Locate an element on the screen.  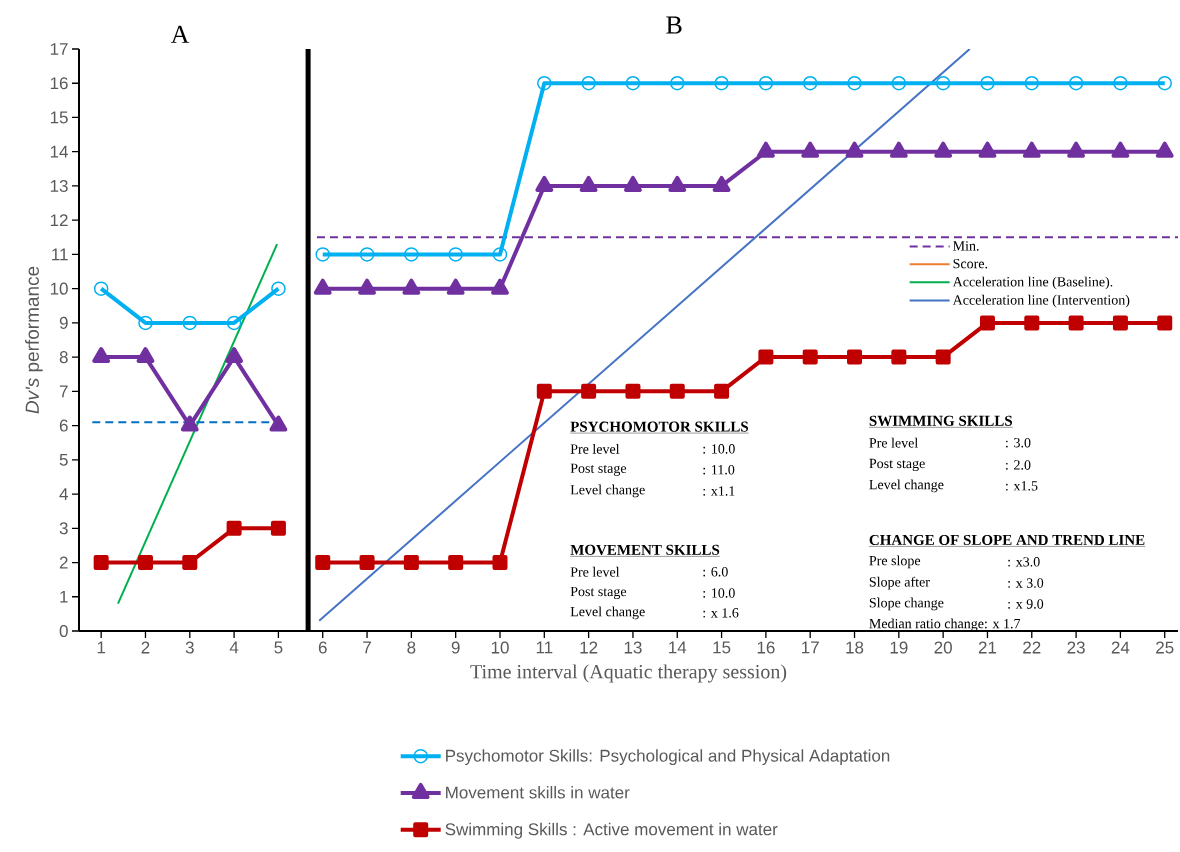
x-tick-label: 6 is located at coordinates (322, 647).